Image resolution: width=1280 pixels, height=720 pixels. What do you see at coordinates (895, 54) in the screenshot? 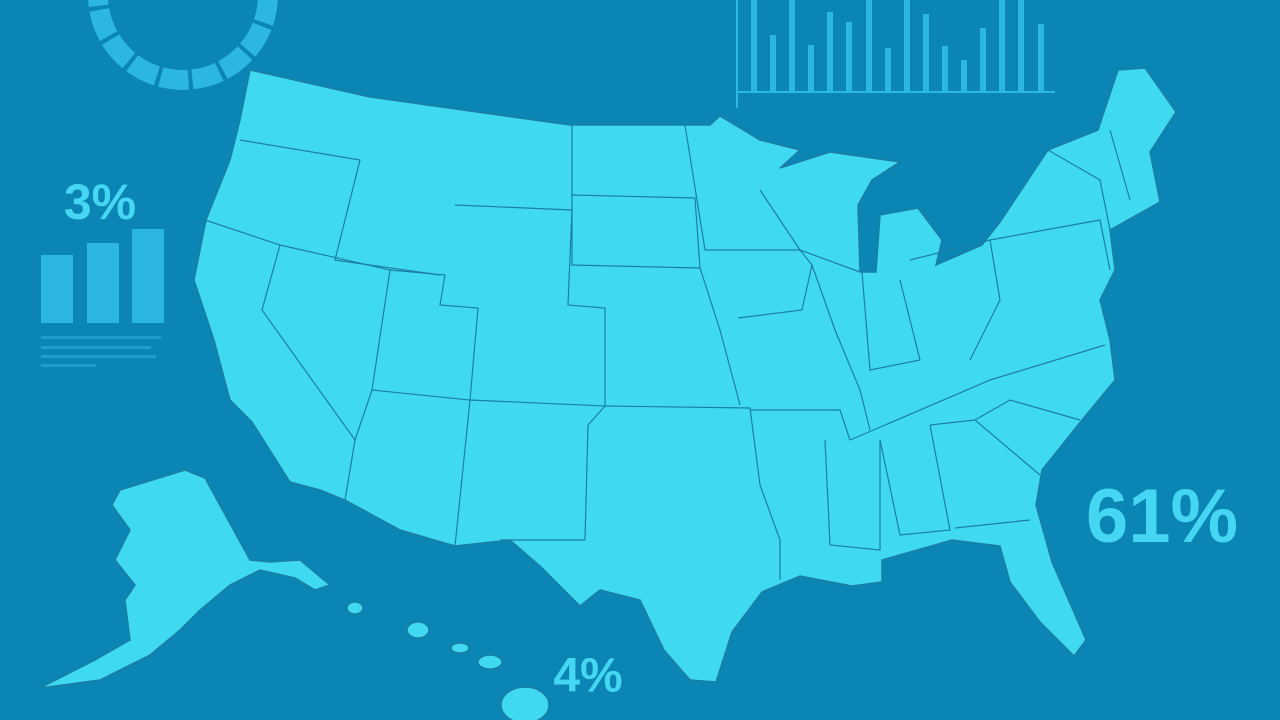
I see `mini-bar-chart` at bounding box center [895, 54].